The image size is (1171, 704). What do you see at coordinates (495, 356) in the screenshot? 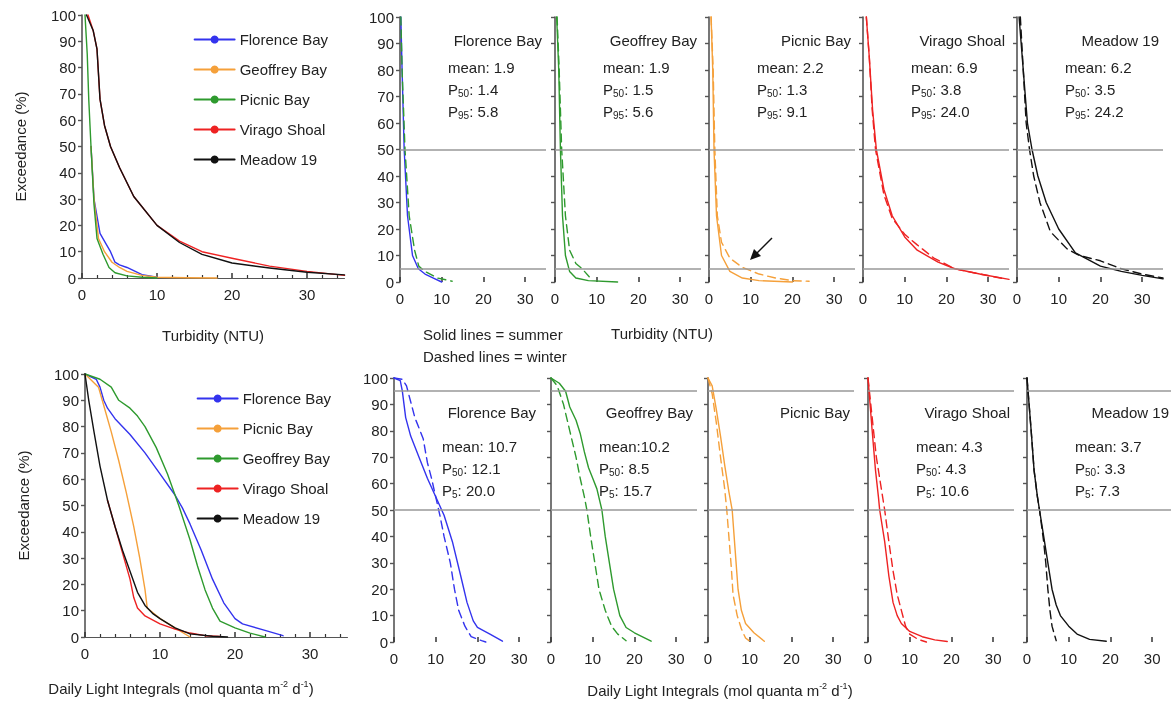
I see `text: Dashed lines = winter` at bounding box center [495, 356].